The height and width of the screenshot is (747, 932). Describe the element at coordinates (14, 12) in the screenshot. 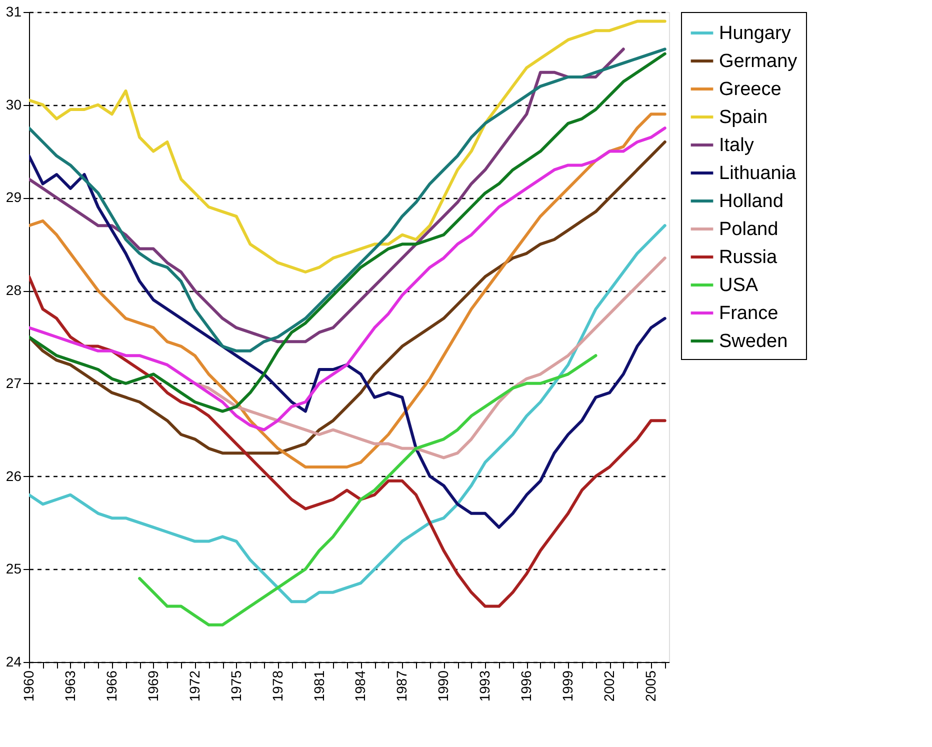

I see `y-tick-label: 31` at that location.